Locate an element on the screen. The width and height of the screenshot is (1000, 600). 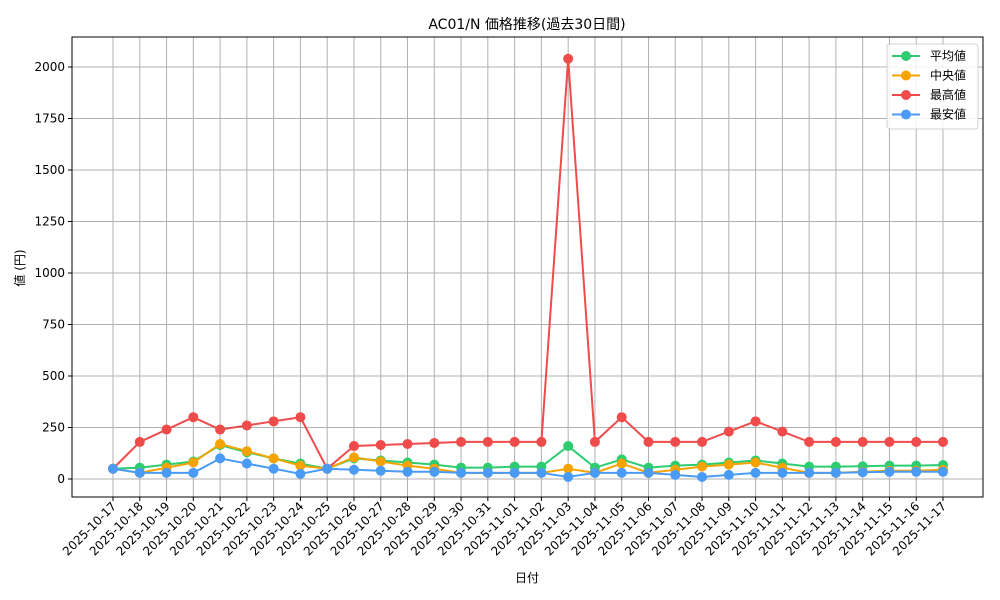
y-tick-label: 1000 is located at coordinates (49, 273).